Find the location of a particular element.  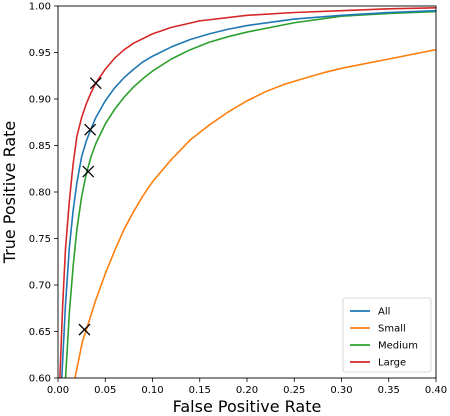

y-tick-label: 0.85 is located at coordinates (40, 146).